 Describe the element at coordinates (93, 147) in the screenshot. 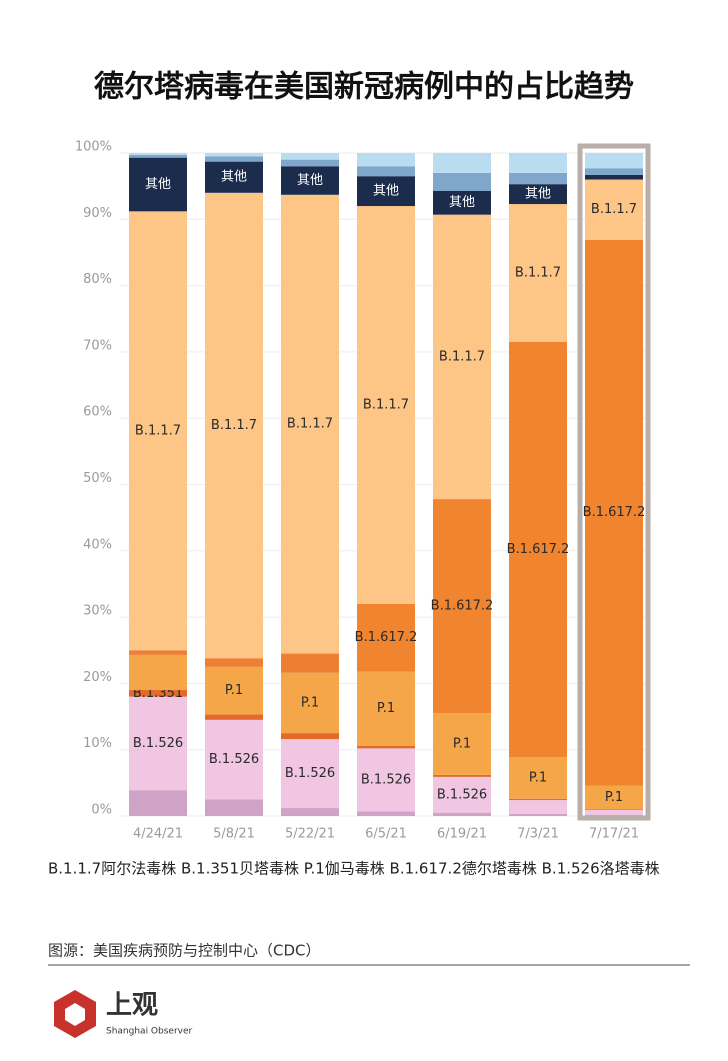

I see `y-tick-label: 100%` at that location.